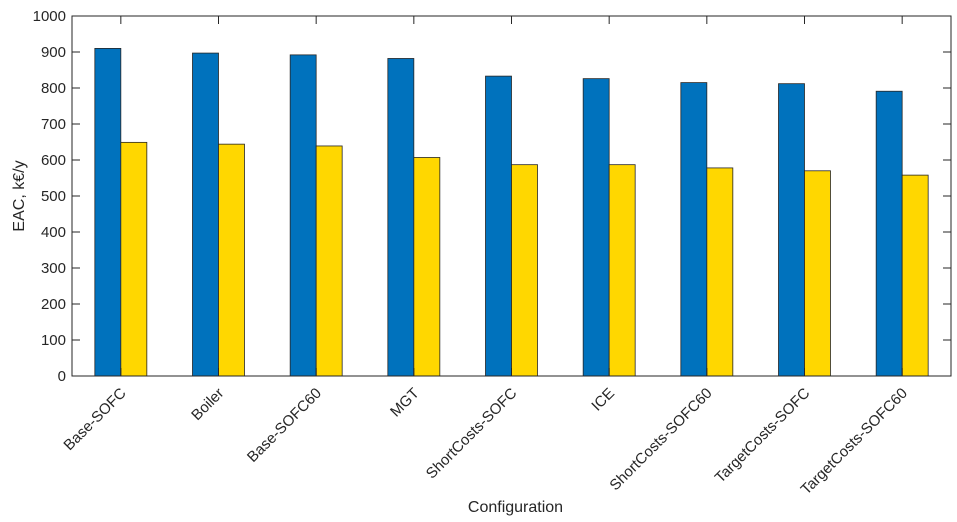 The image size is (957, 522). I want to click on x-tick-label: Boiler, so click(207, 404).